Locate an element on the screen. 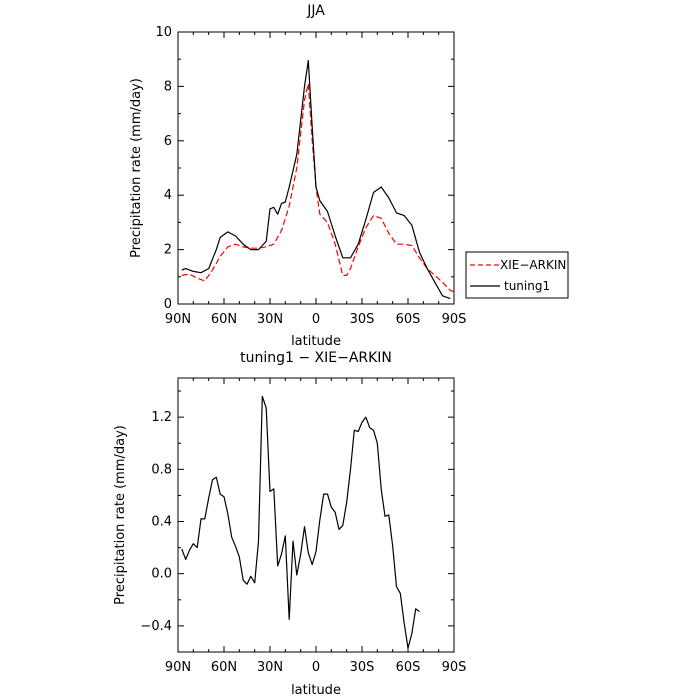  panel-top-series is located at coordinates (318, 180).